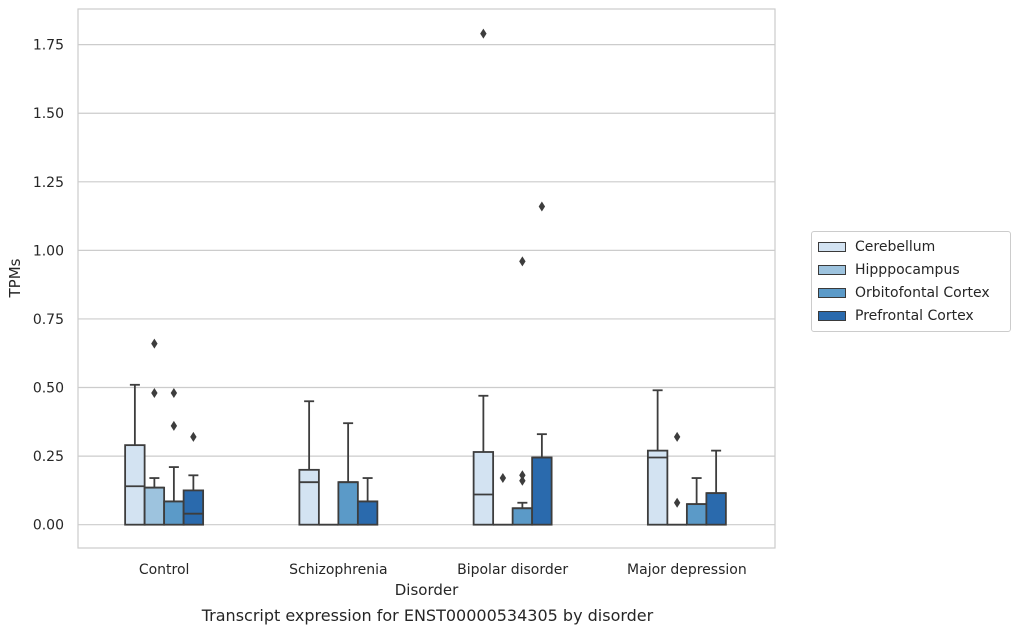 This screenshot has height=634, width=1023. Describe the element at coordinates (48, 526) in the screenshot. I see `y-tick-label: 0.00` at that location.